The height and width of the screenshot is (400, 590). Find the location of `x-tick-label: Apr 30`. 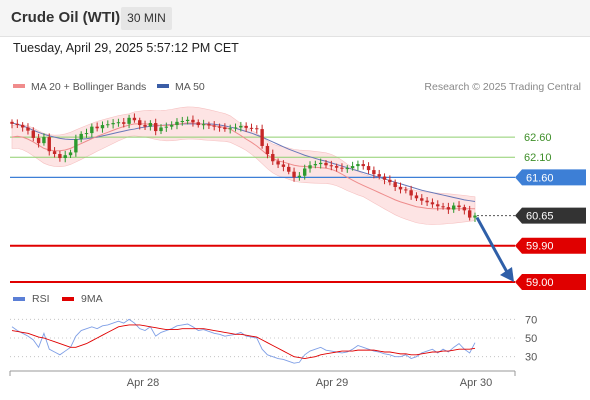

x-tick-label: Apr 30 is located at coordinates (476, 383).